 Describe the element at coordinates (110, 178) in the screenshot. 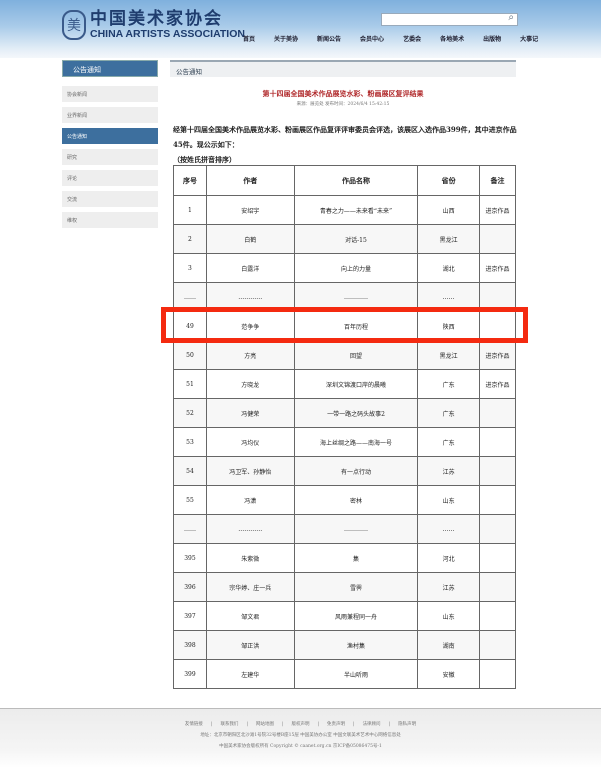

I see `sidebar-item: 评论` at that location.